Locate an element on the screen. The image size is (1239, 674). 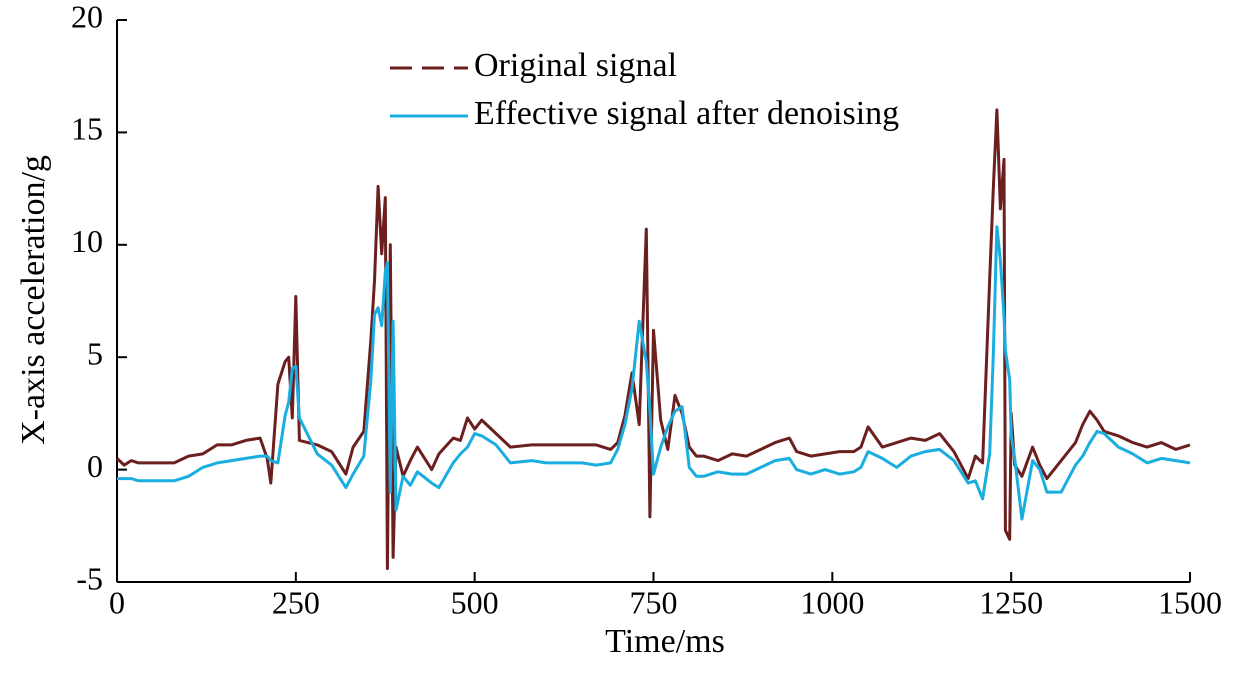
x-tick-label: 1000 is located at coordinates (832, 602).